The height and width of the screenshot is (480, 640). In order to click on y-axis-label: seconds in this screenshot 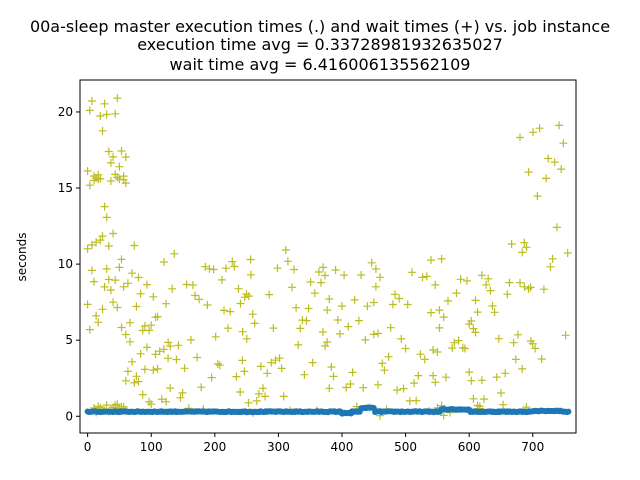, I will do `click(22, 256)`.